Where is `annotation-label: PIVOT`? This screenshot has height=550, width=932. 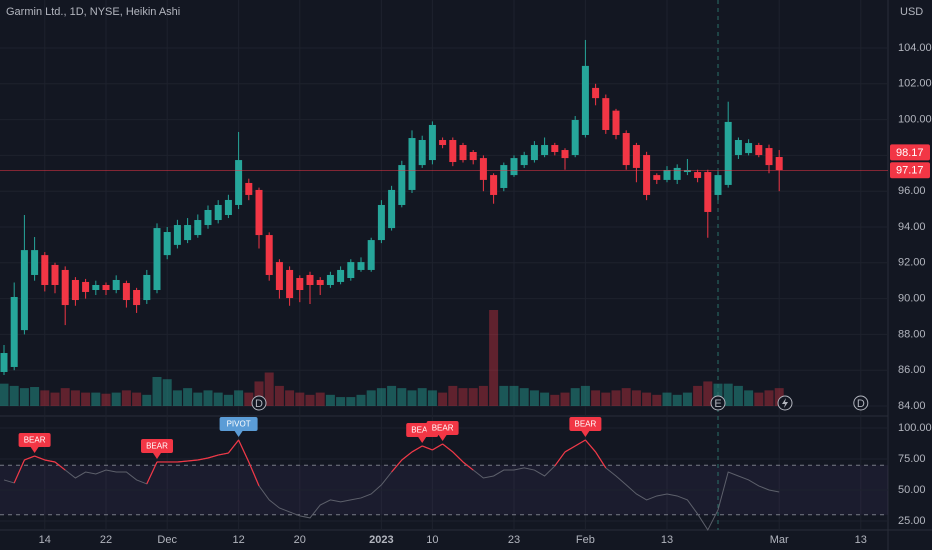
annotation-label: PIVOT is located at coordinates (239, 424).